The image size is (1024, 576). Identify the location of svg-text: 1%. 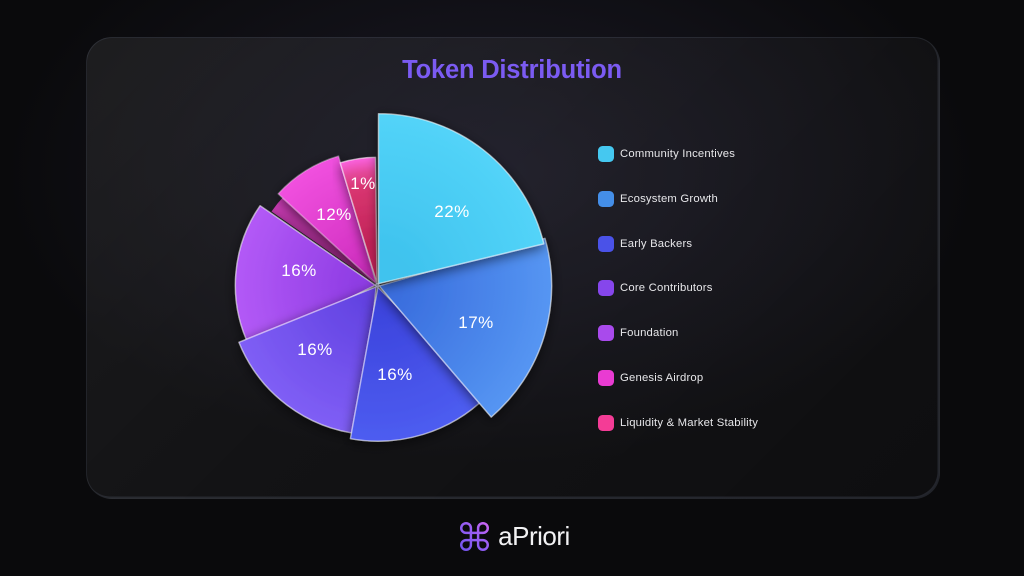
(363, 183).